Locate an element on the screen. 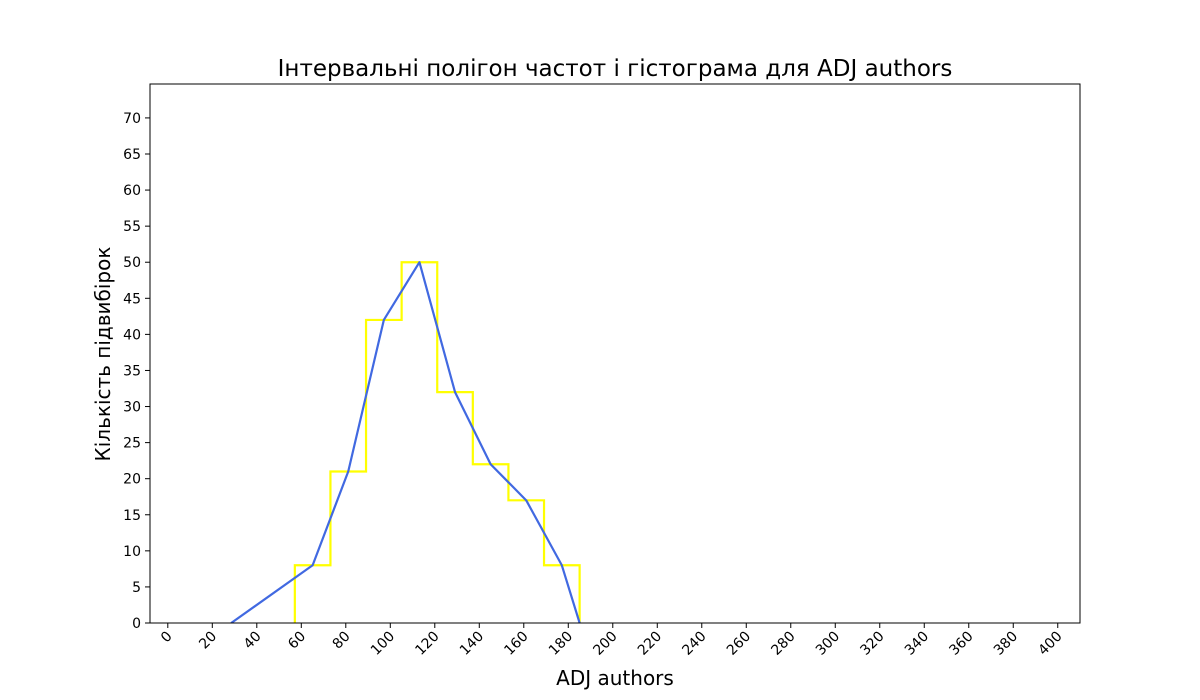 The width and height of the screenshot is (1200, 700). y-tick-label: 40 is located at coordinates (132, 335).